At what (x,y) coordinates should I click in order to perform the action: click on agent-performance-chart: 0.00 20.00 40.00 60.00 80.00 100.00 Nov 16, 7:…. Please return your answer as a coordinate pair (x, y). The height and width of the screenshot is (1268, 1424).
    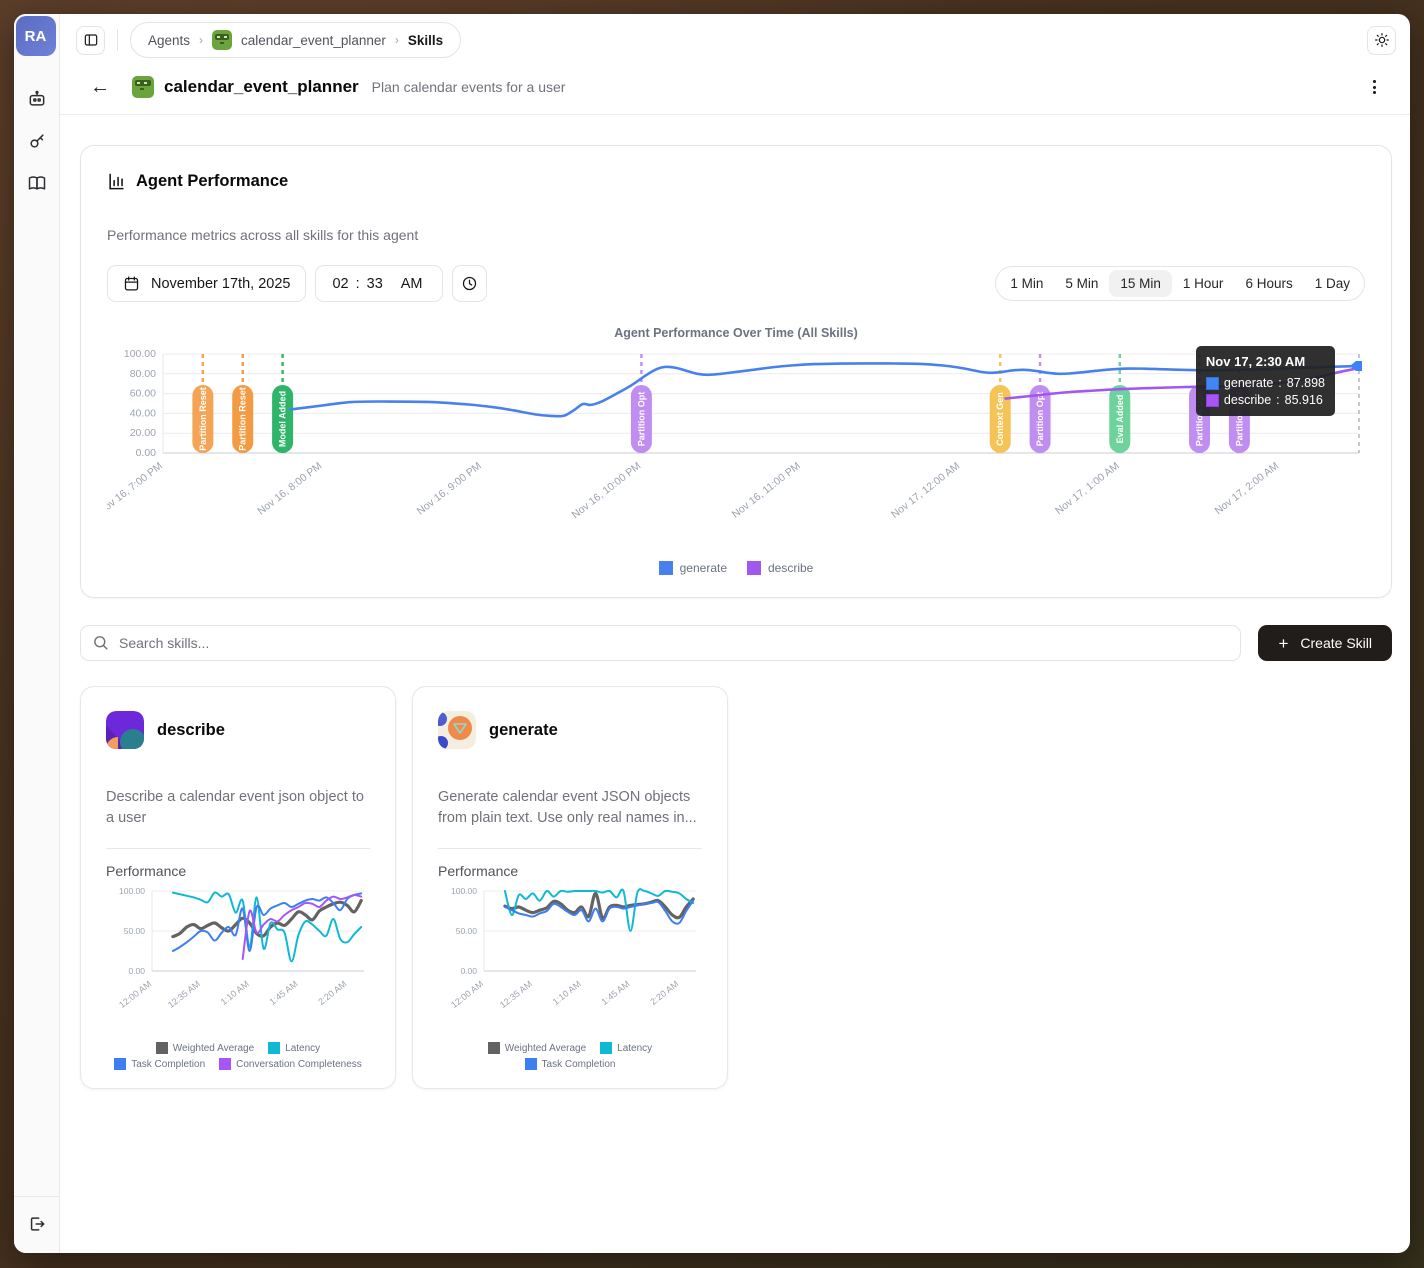
    Looking at the image, I should click on (731, 447).